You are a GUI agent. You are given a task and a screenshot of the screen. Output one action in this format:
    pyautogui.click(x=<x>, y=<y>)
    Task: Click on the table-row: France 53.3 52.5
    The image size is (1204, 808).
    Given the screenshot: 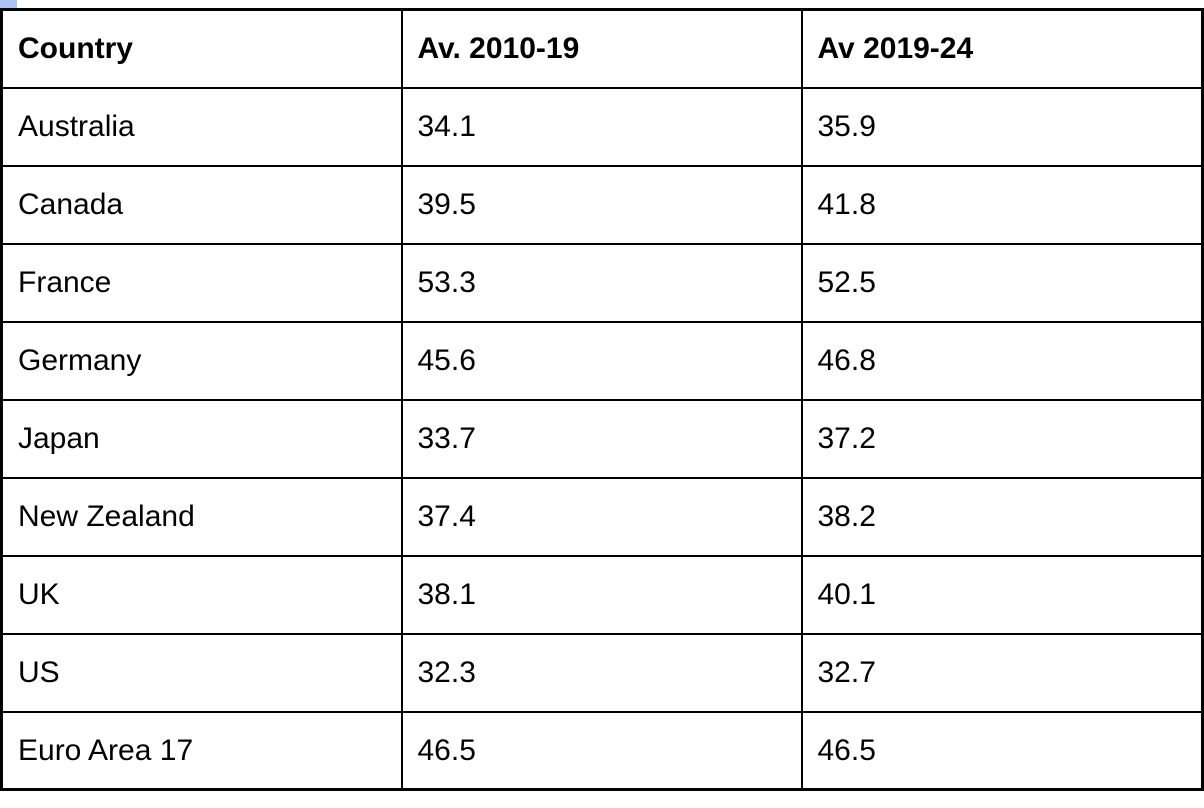 What is the action you would take?
    pyautogui.click(x=602, y=282)
    